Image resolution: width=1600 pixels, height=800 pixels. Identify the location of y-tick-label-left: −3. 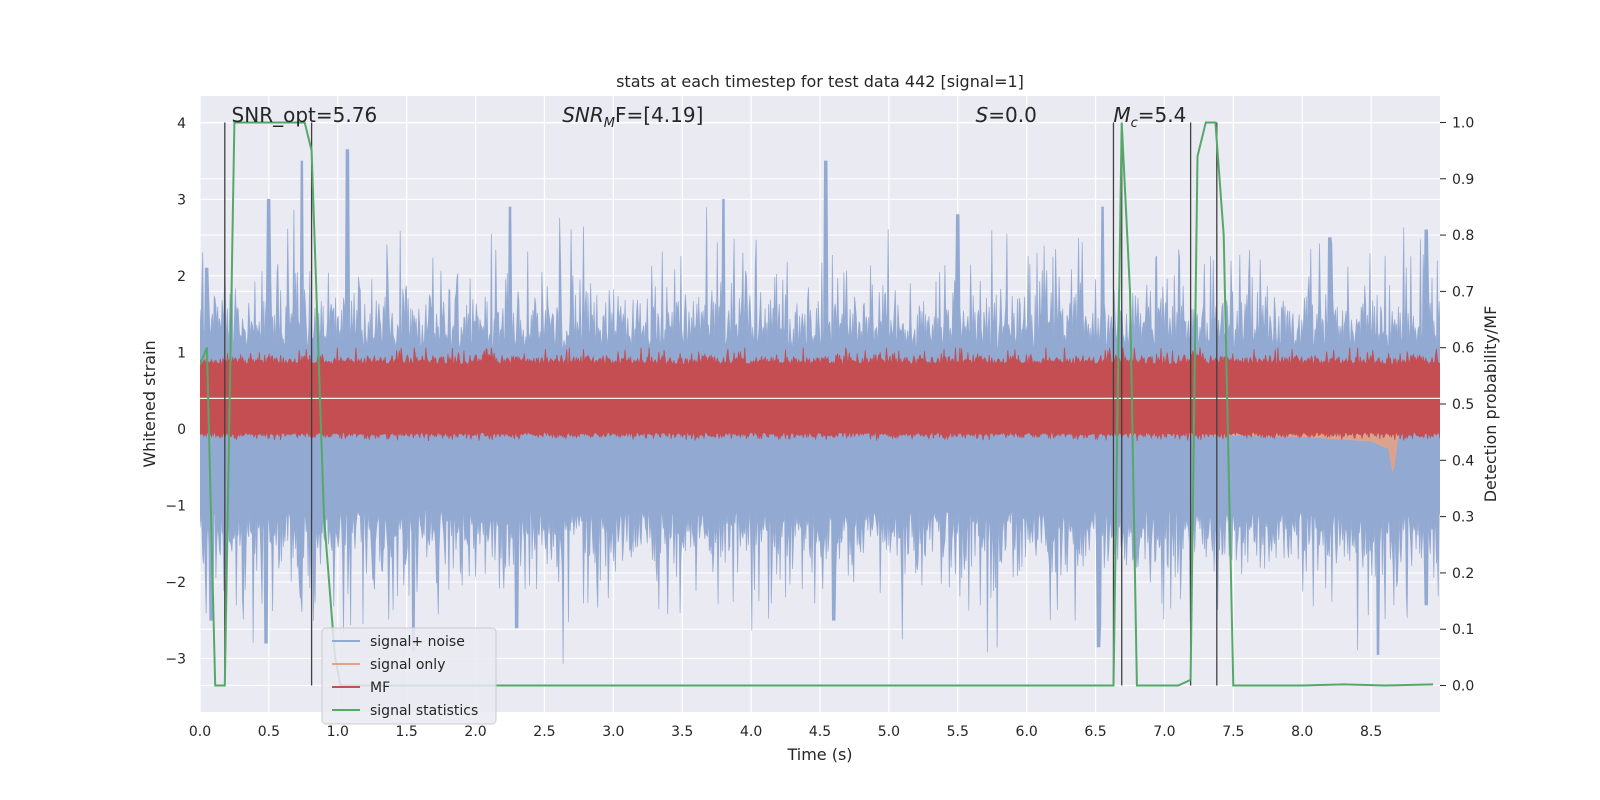
(175, 659).